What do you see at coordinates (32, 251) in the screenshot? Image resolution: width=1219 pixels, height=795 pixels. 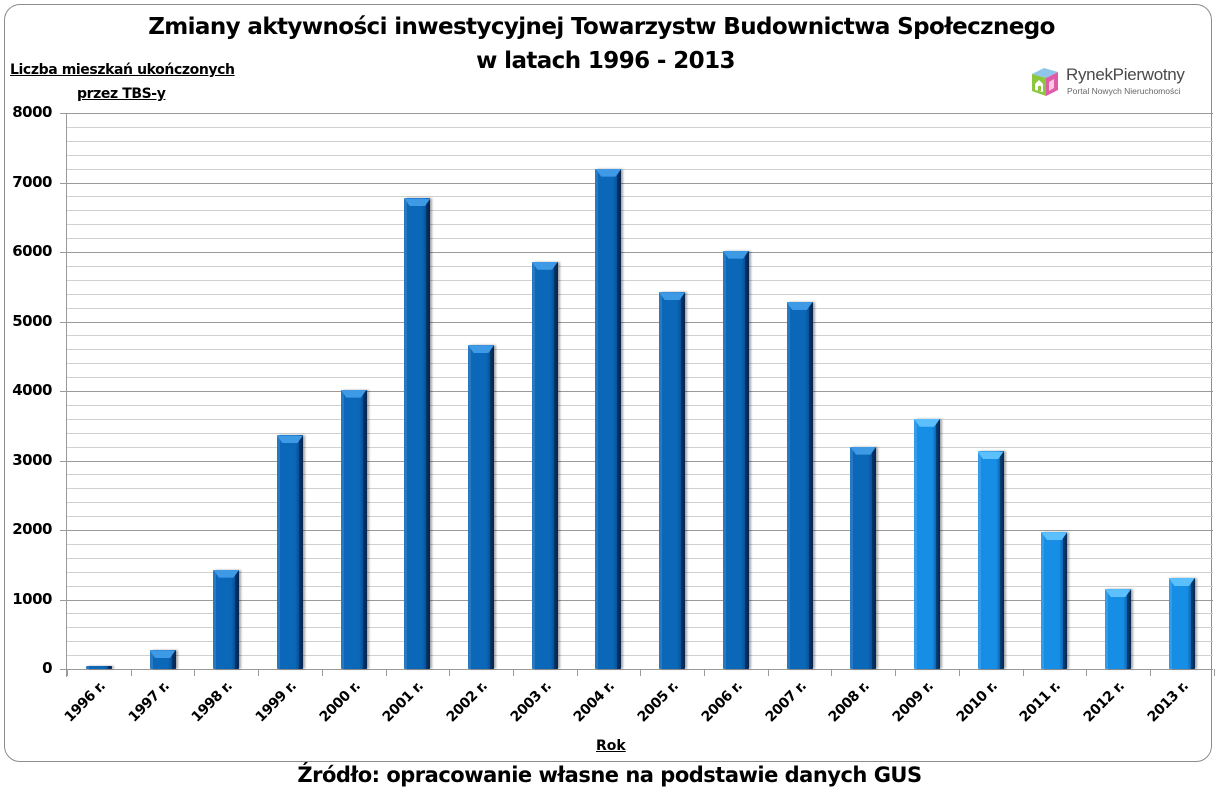 I see `y-tick-label: 6000` at bounding box center [32, 251].